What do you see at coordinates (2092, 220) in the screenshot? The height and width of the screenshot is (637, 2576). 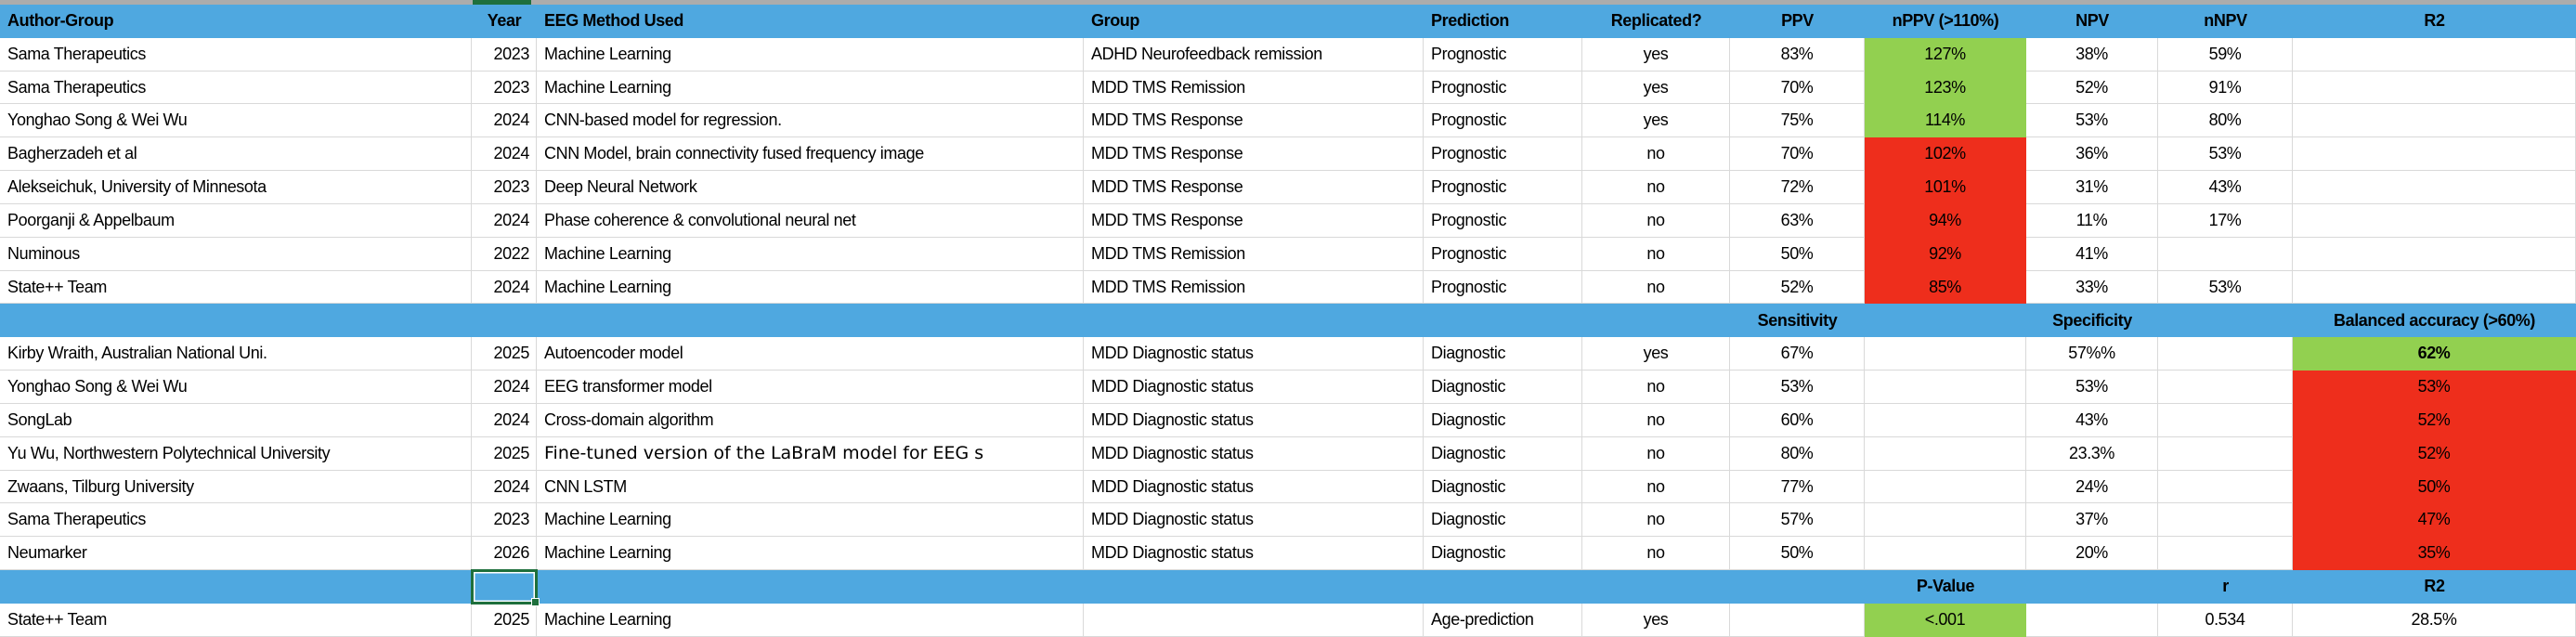 I see `cell-npv: 11%` at bounding box center [2092, 220].